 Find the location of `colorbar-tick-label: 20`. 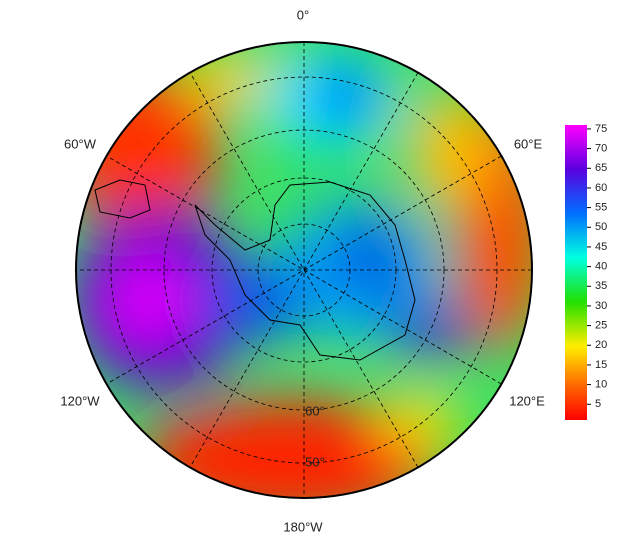

colorbar-tick-label: 20 is located at coordinates (601, 345).